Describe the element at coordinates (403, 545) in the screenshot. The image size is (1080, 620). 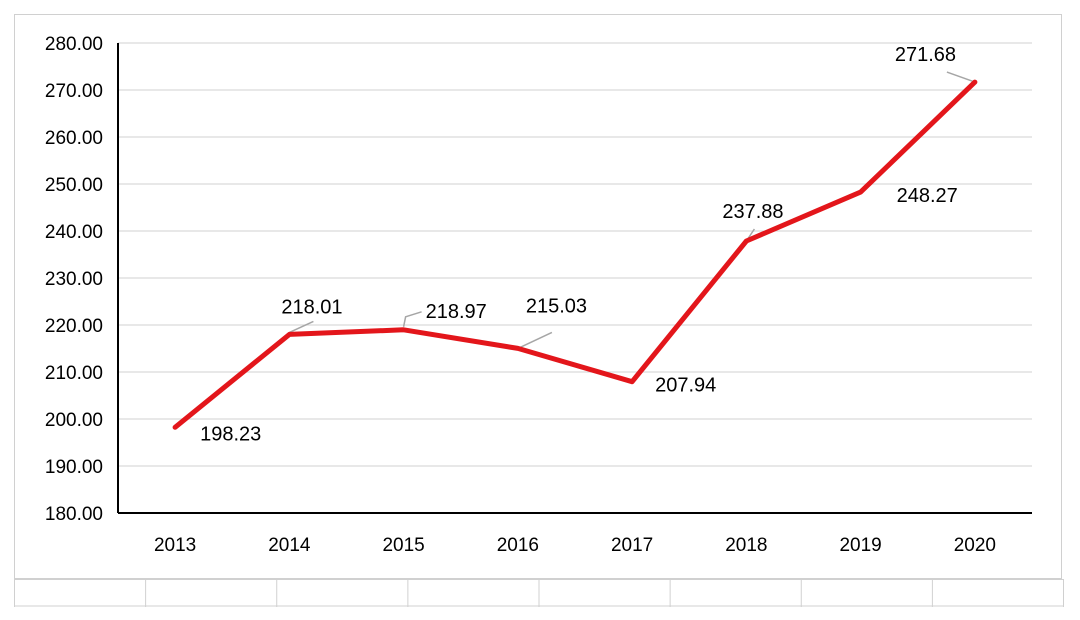
I see `x-tick-label: 2015` at that location.